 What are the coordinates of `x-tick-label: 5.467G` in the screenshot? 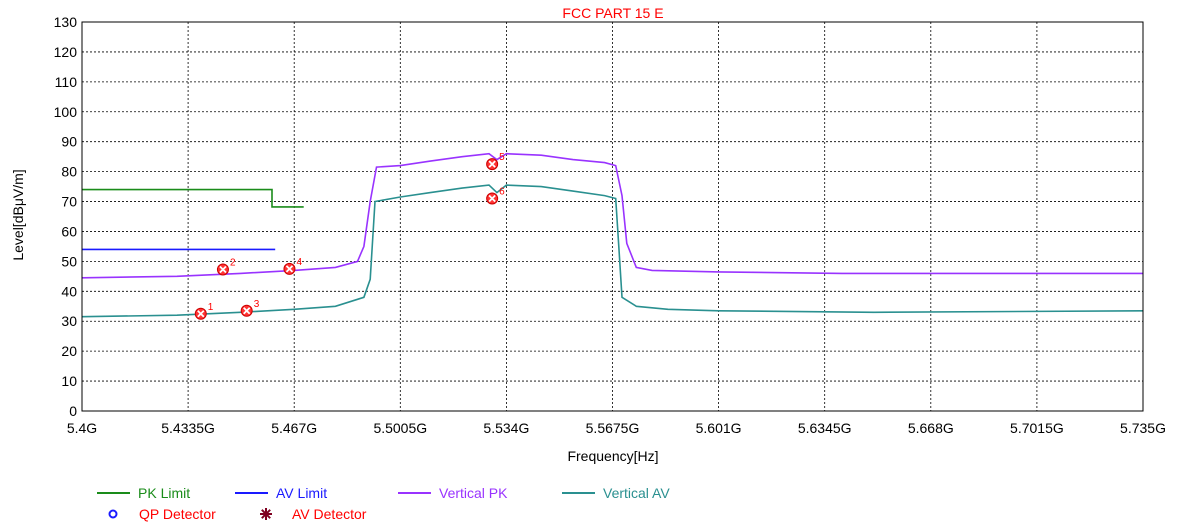 It's located at (294, 428).